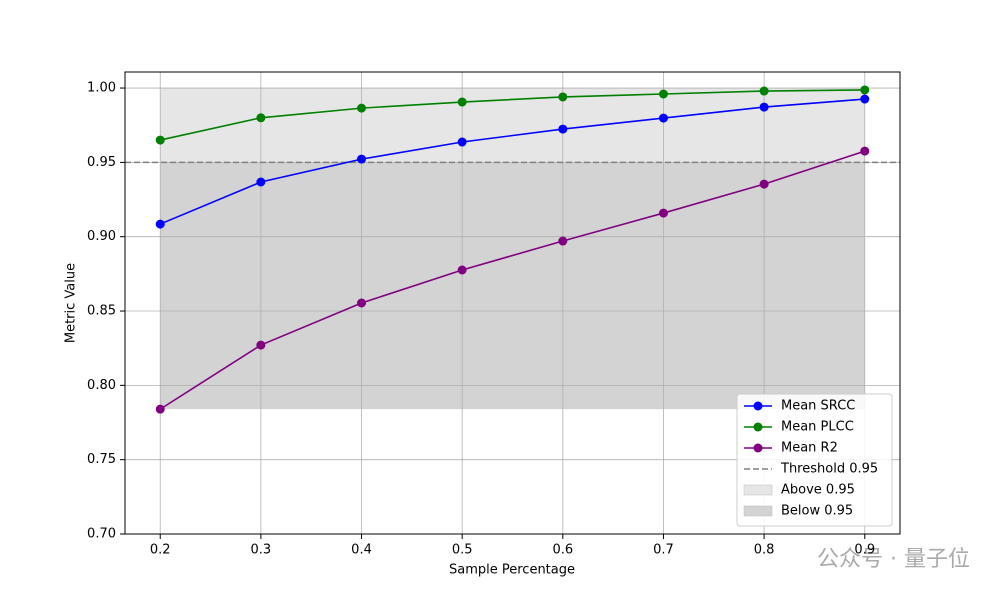  I want to click on y-tick-label: 0.90, so click(101, 236).